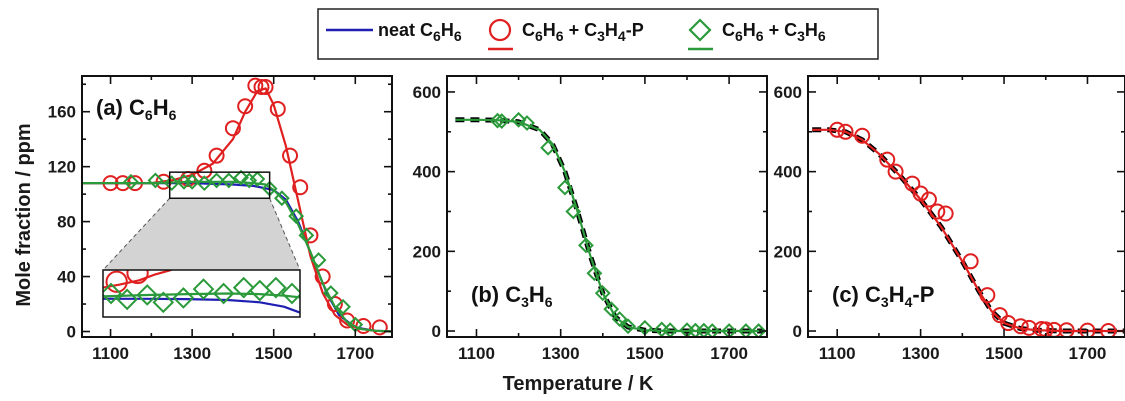  I want to click on y-axis-title: Mole fraction / ppm, so click(24, 214).